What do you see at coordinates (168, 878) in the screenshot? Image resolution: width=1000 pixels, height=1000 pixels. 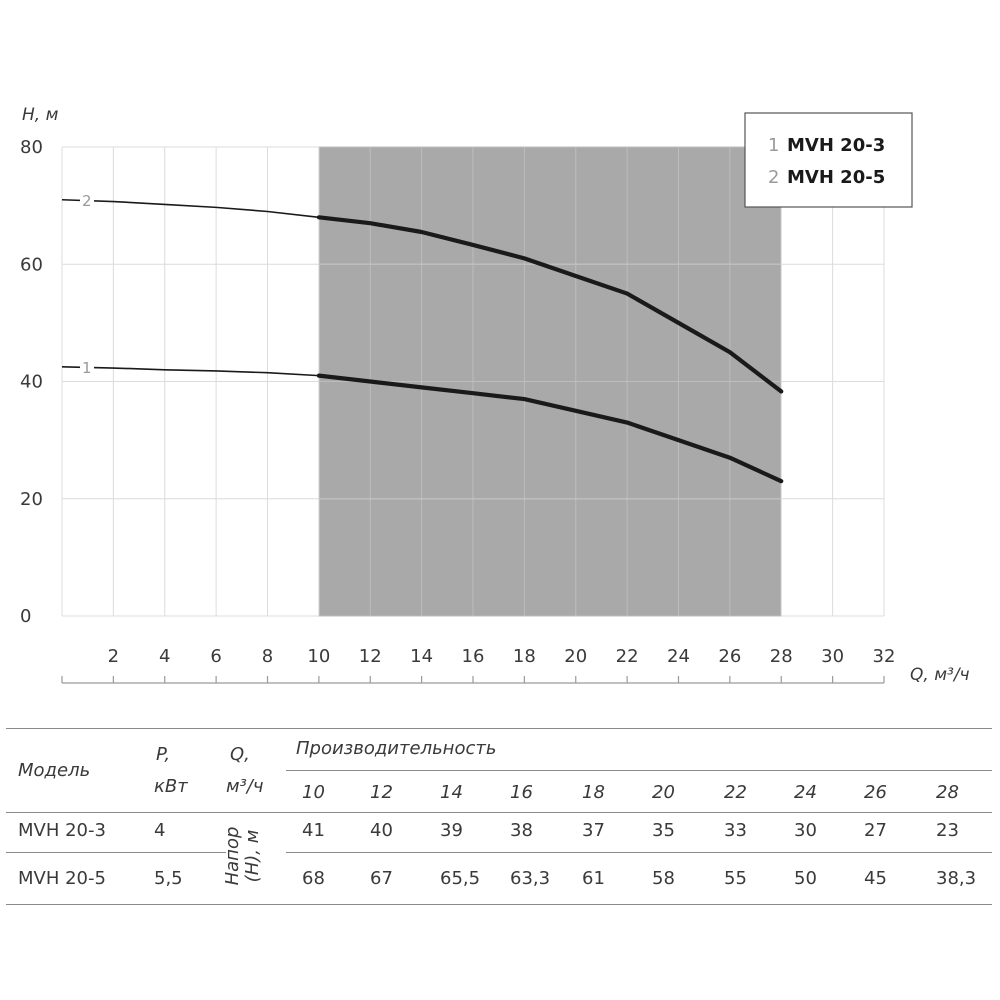 I see `row-power-2: 5,5` at bounding box center [168, 878].